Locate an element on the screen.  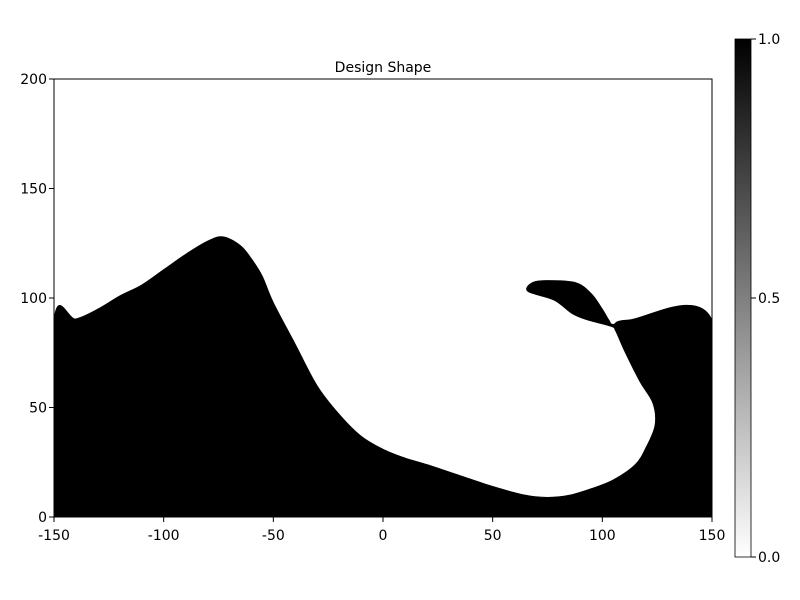
colorbar-gradient is located at coordinates (743, 298).